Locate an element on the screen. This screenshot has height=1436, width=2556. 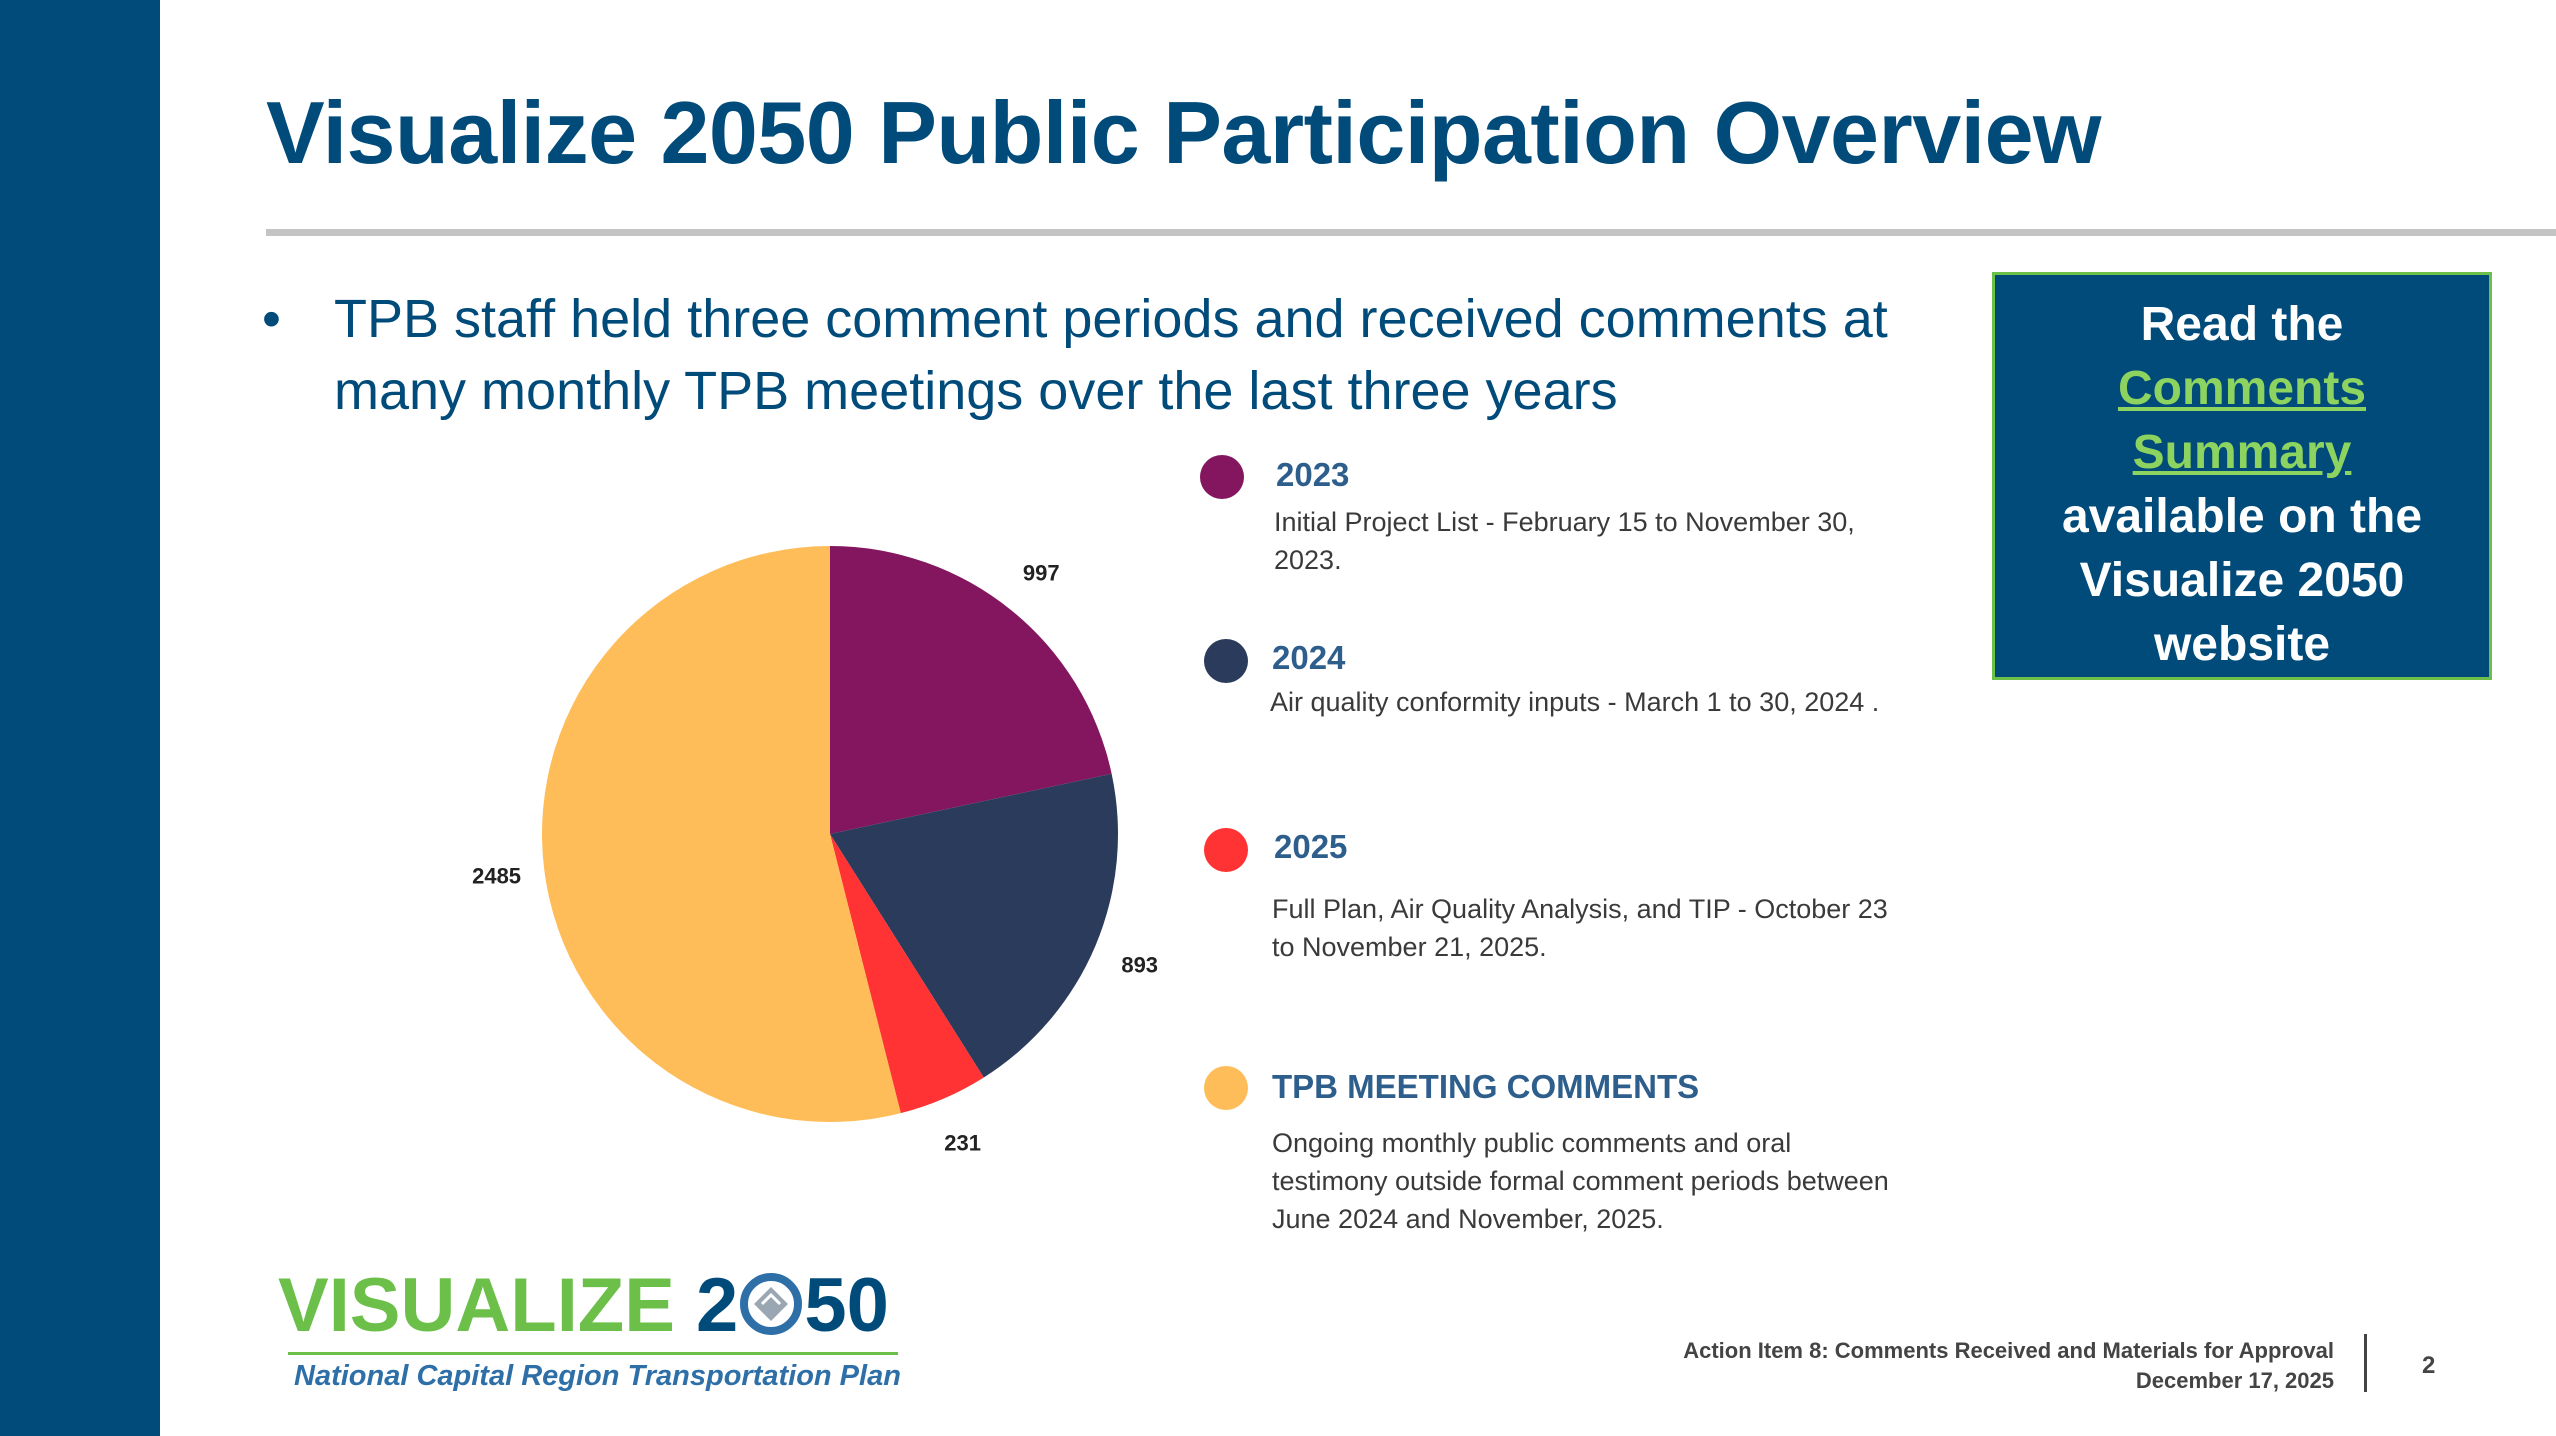
legend-dot-2025 is located at coordinates (1226, 850).